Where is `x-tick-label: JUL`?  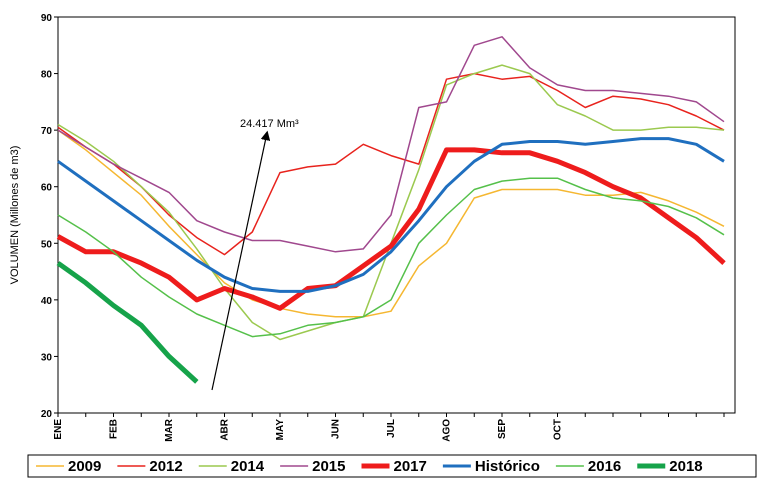
x-tick-label: JUL is located at coordinates (391, 428).